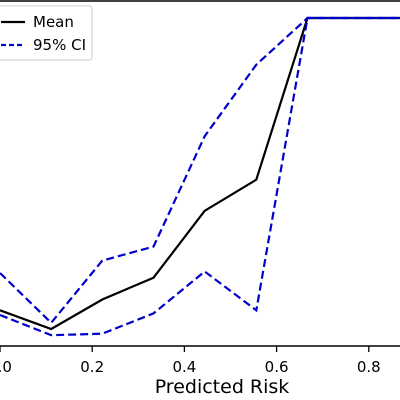 This screenshot has height=400, width=400. I want to click on x-ticks: 0.0 0.2 0.4 0.6 0.8, so click(190, 361).